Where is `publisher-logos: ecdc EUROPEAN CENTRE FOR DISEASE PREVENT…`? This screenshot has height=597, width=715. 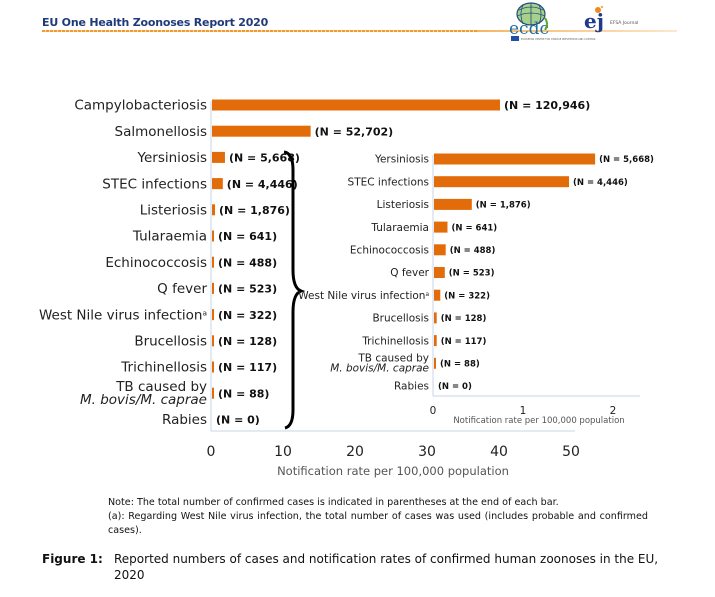
publisher-logos: ecdc EUROPEAN CENTRE FOR DISEASE PREVENT… is located at coordinates (573, 21).